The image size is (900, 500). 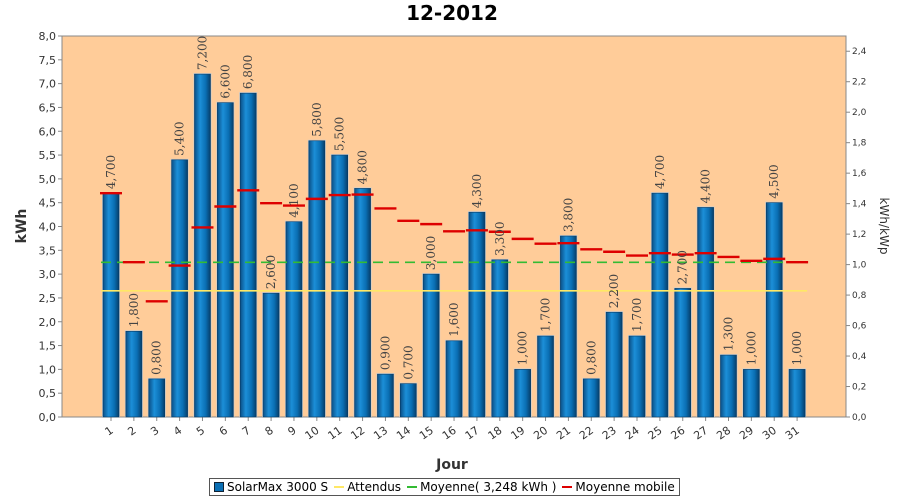 What do you see at coordinates (488, 487) in the screenshot?
I see `legend-label-average: Moyenne( 3,248 kWh )` at bounding box center [488, 487].